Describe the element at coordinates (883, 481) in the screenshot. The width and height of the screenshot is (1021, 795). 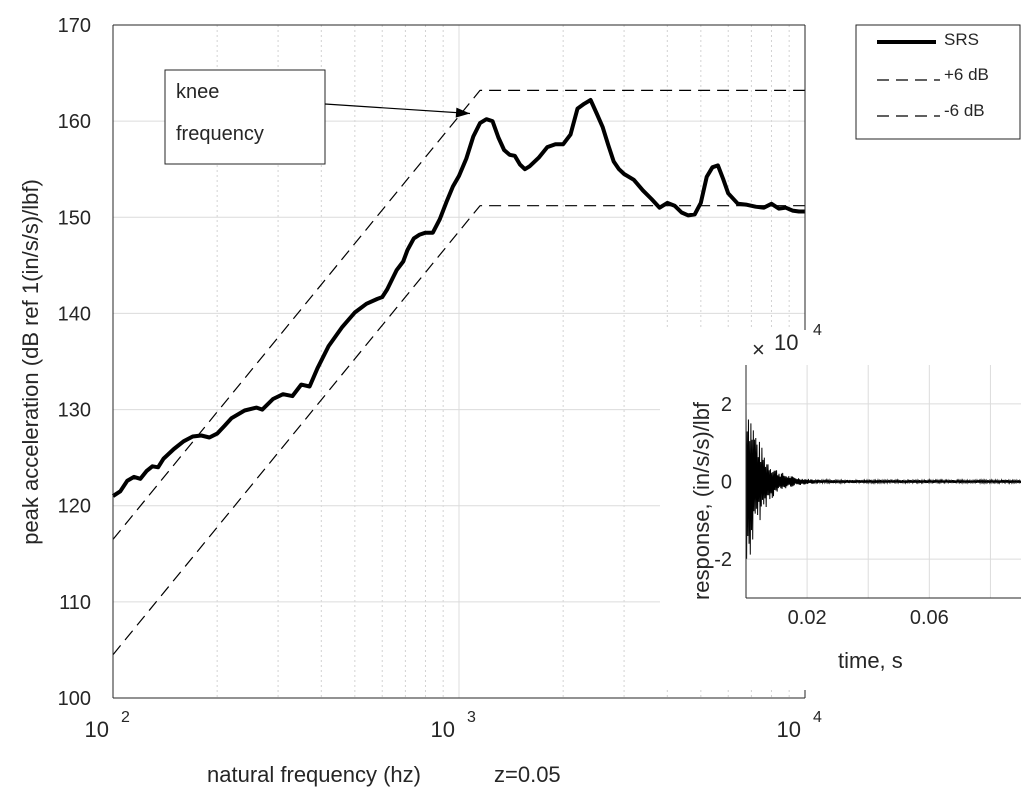
I see `inset-response-line` at that location.